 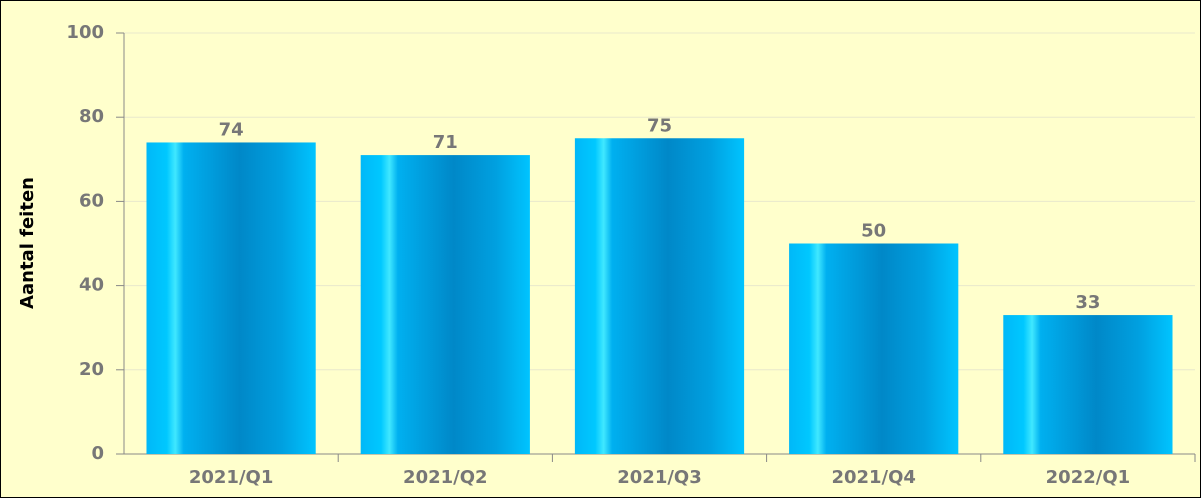 What do you see at coordinates (231, 477) in the screenshot?
I see `x-tick-label: 2021/Q1` at bounding box center [231, 477].